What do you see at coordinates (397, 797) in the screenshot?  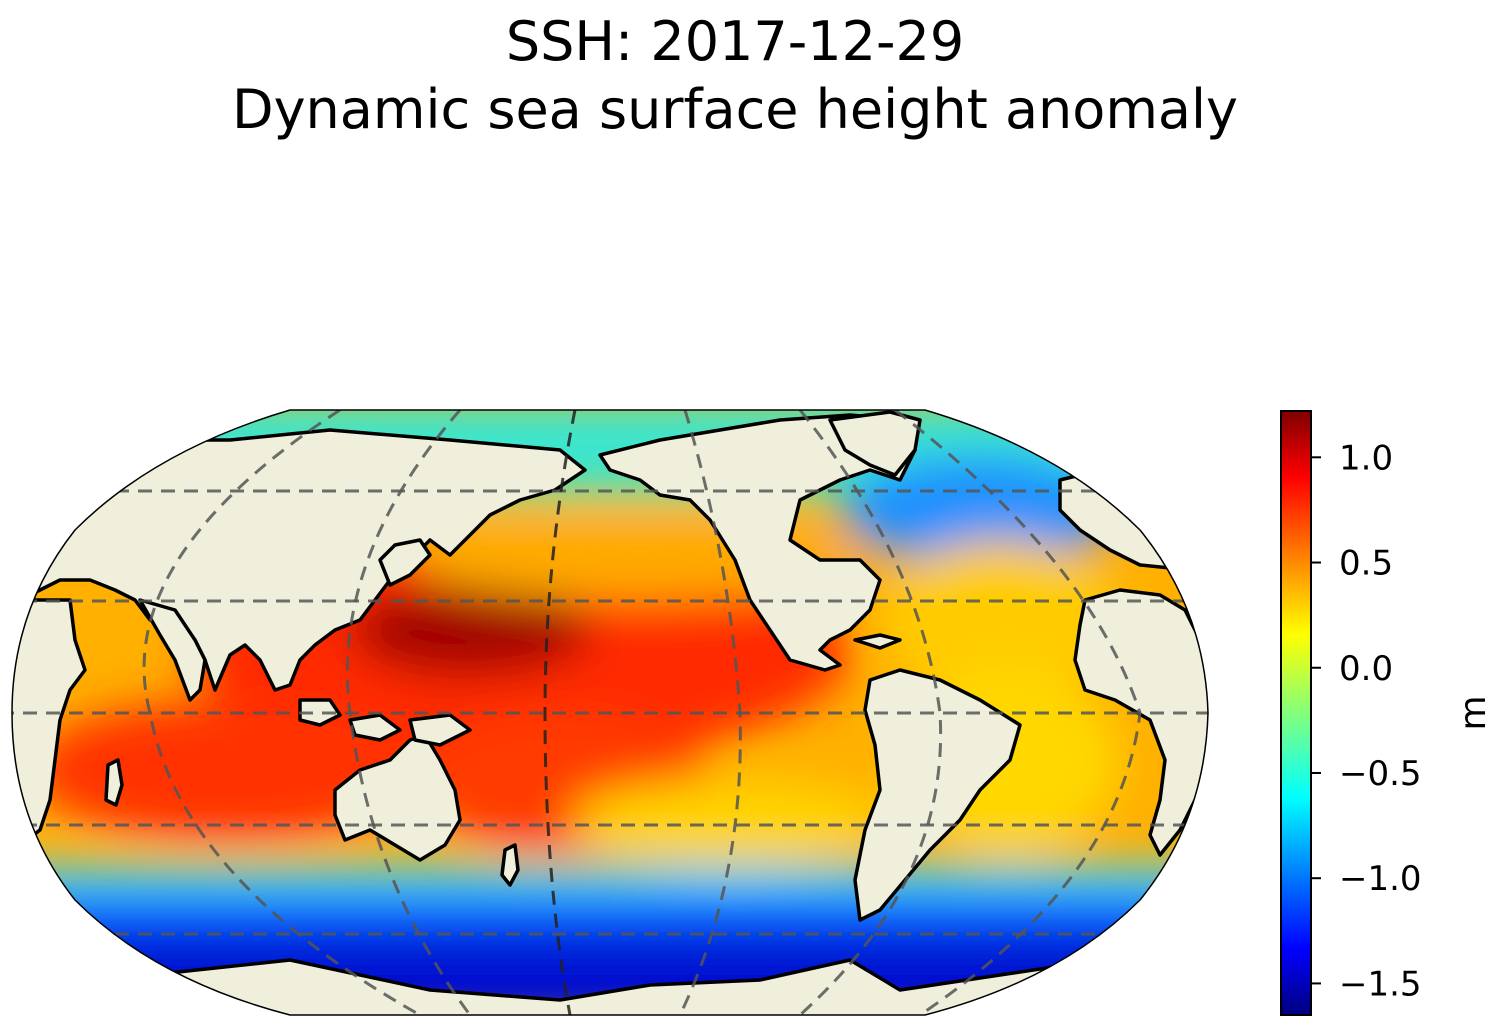 I see `land-australia` at bounding box center [397, 797].